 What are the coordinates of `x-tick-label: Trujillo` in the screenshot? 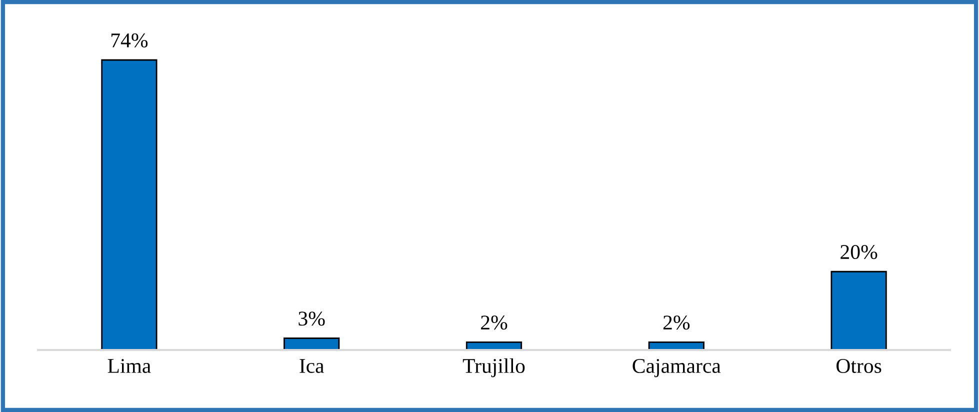 It's located at (493, 368).